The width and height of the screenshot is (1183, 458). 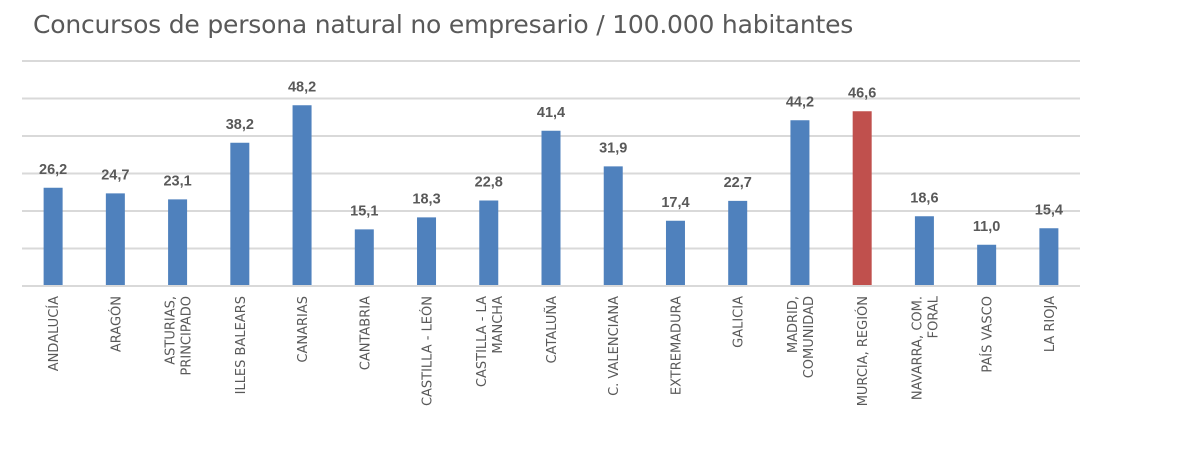 I want to click on data-label-1: 24,7, so click(x=115, y=175).